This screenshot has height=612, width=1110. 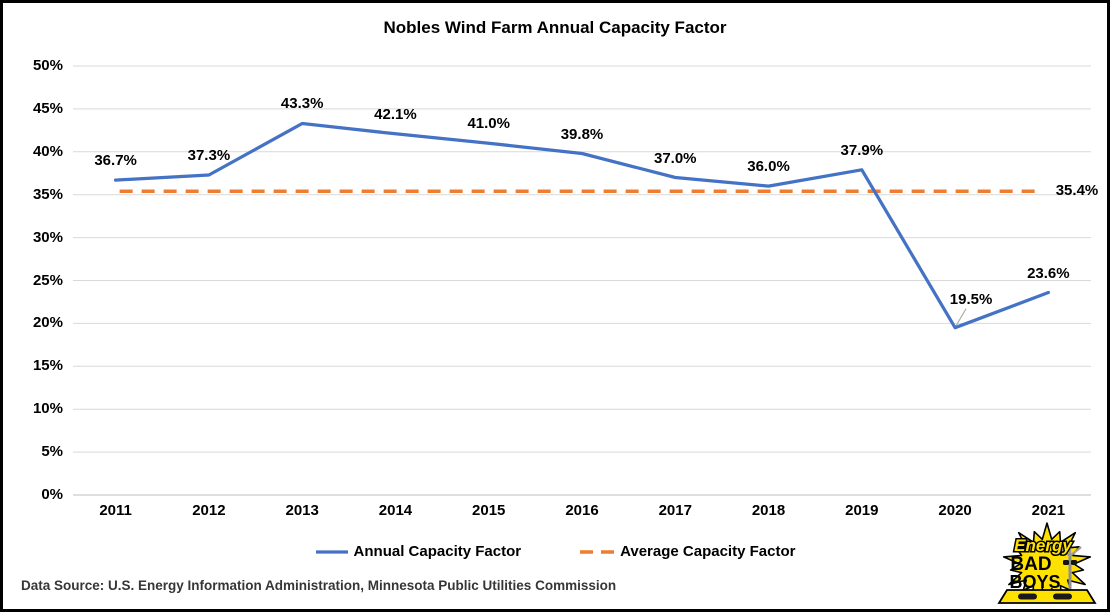 I want to click on x-axis-label: 2020, so click(x=955, y=510).